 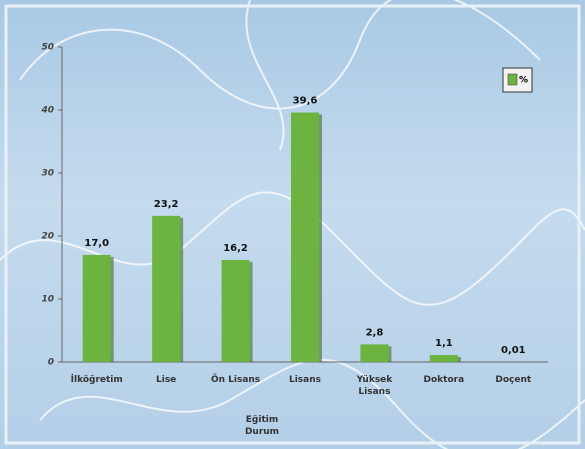 What do you see at coordinates (47, 237) in the screenshot?
I see `y-tick-label: 20` at bounding box center [47, 237].